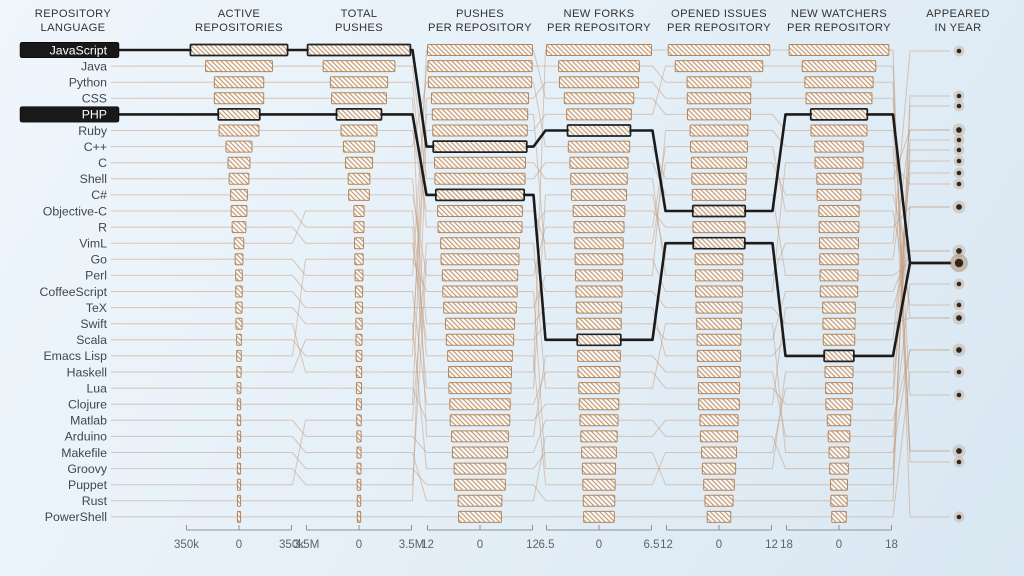  I want to click on language-label: JavaScript, so click(79, 50).